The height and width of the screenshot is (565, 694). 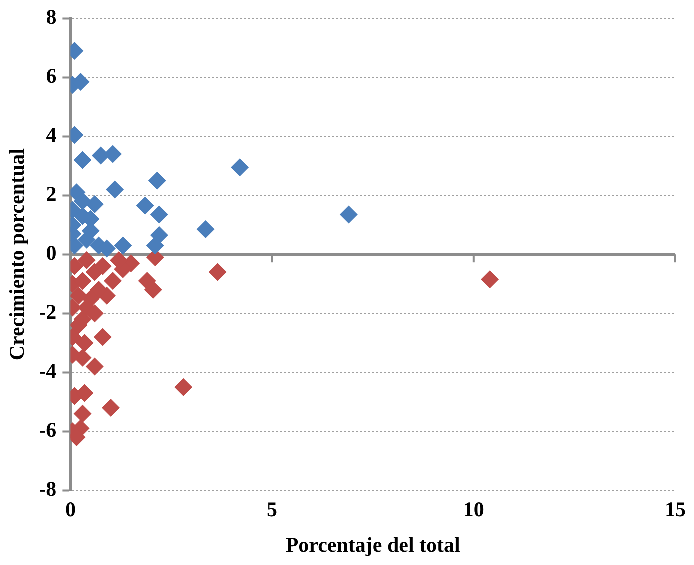 What do you see at coordinates (70, 510) in the screenshot?
I see `x-tick-label: 0` at bounding box center [70, 510].